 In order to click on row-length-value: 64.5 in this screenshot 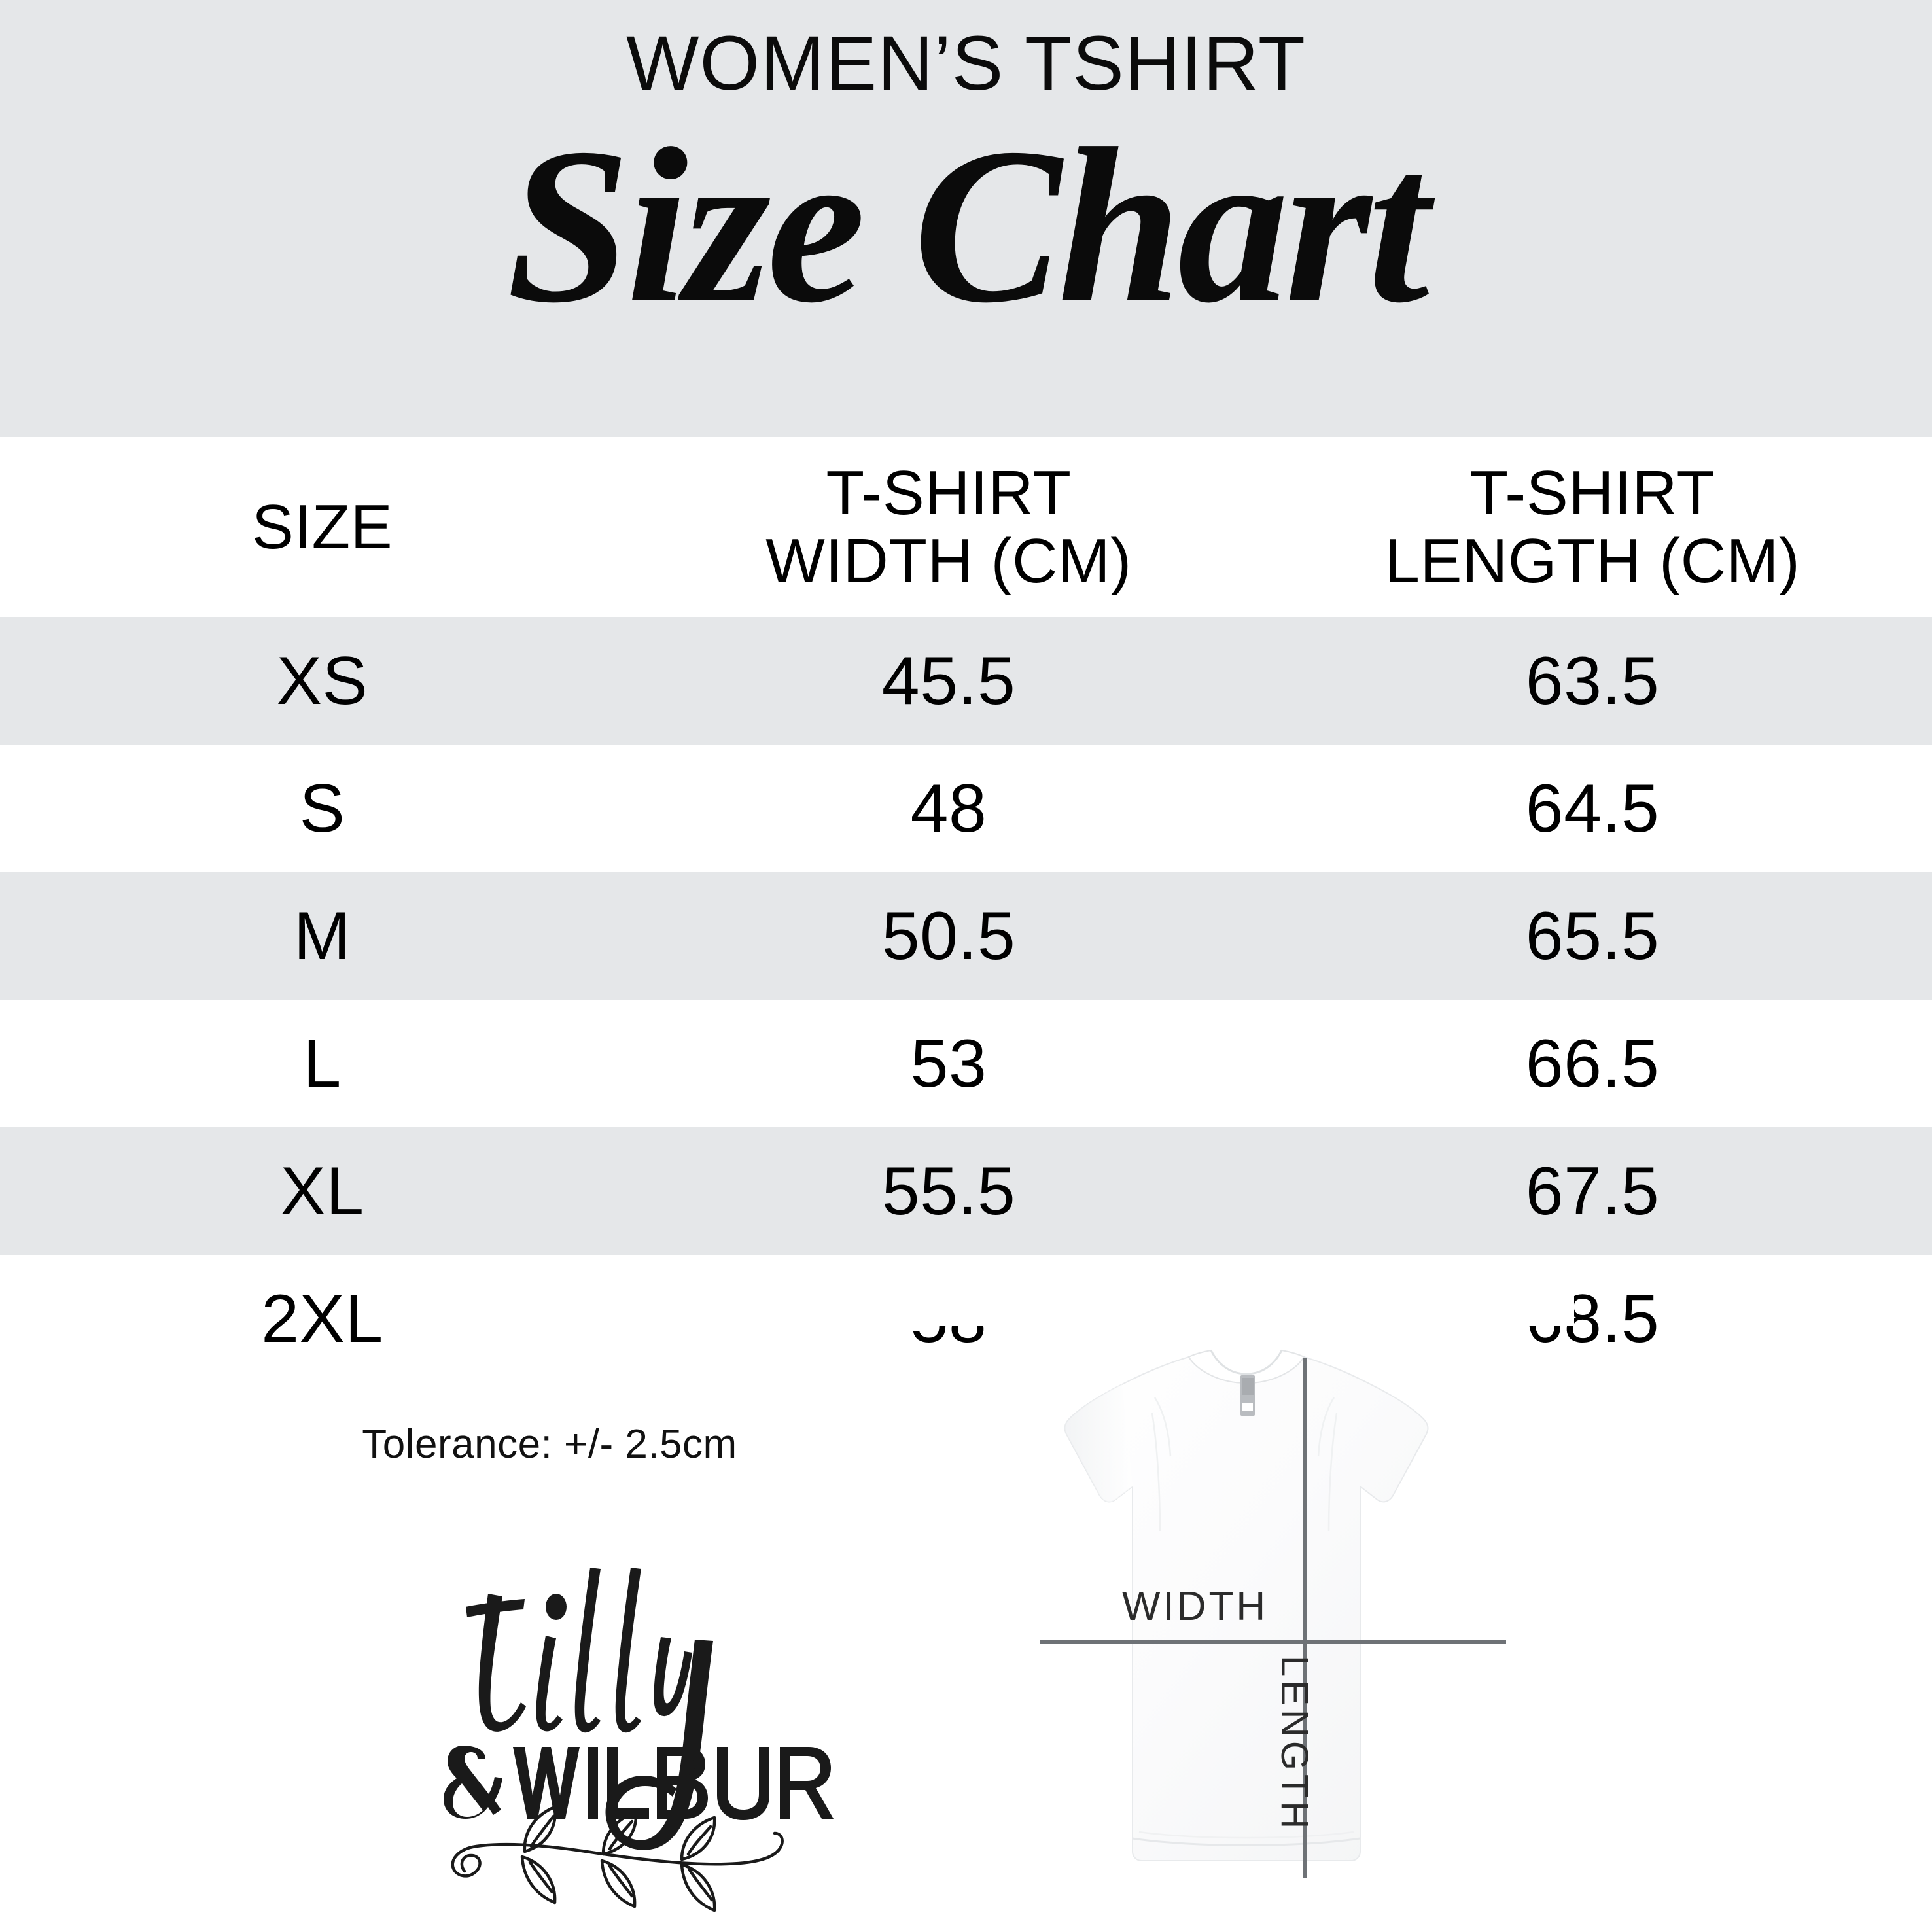, I will do `click(1592, 809)`.